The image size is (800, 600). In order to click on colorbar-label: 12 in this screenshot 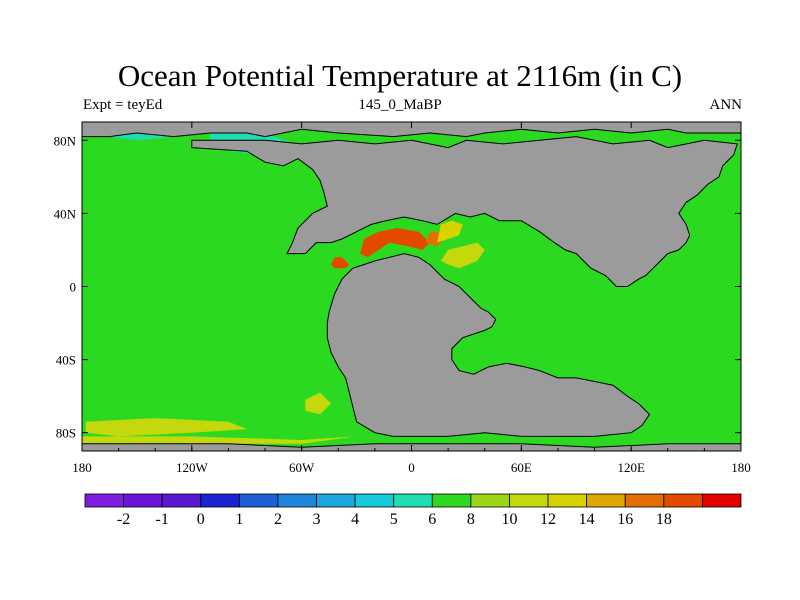, I will do `click(548, 519)`.